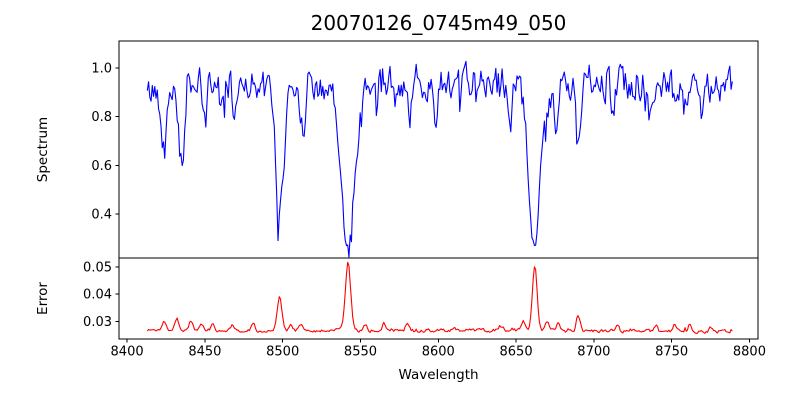  I want to click on spectrum-y-tick-label: 1.0, so click(101, 69).